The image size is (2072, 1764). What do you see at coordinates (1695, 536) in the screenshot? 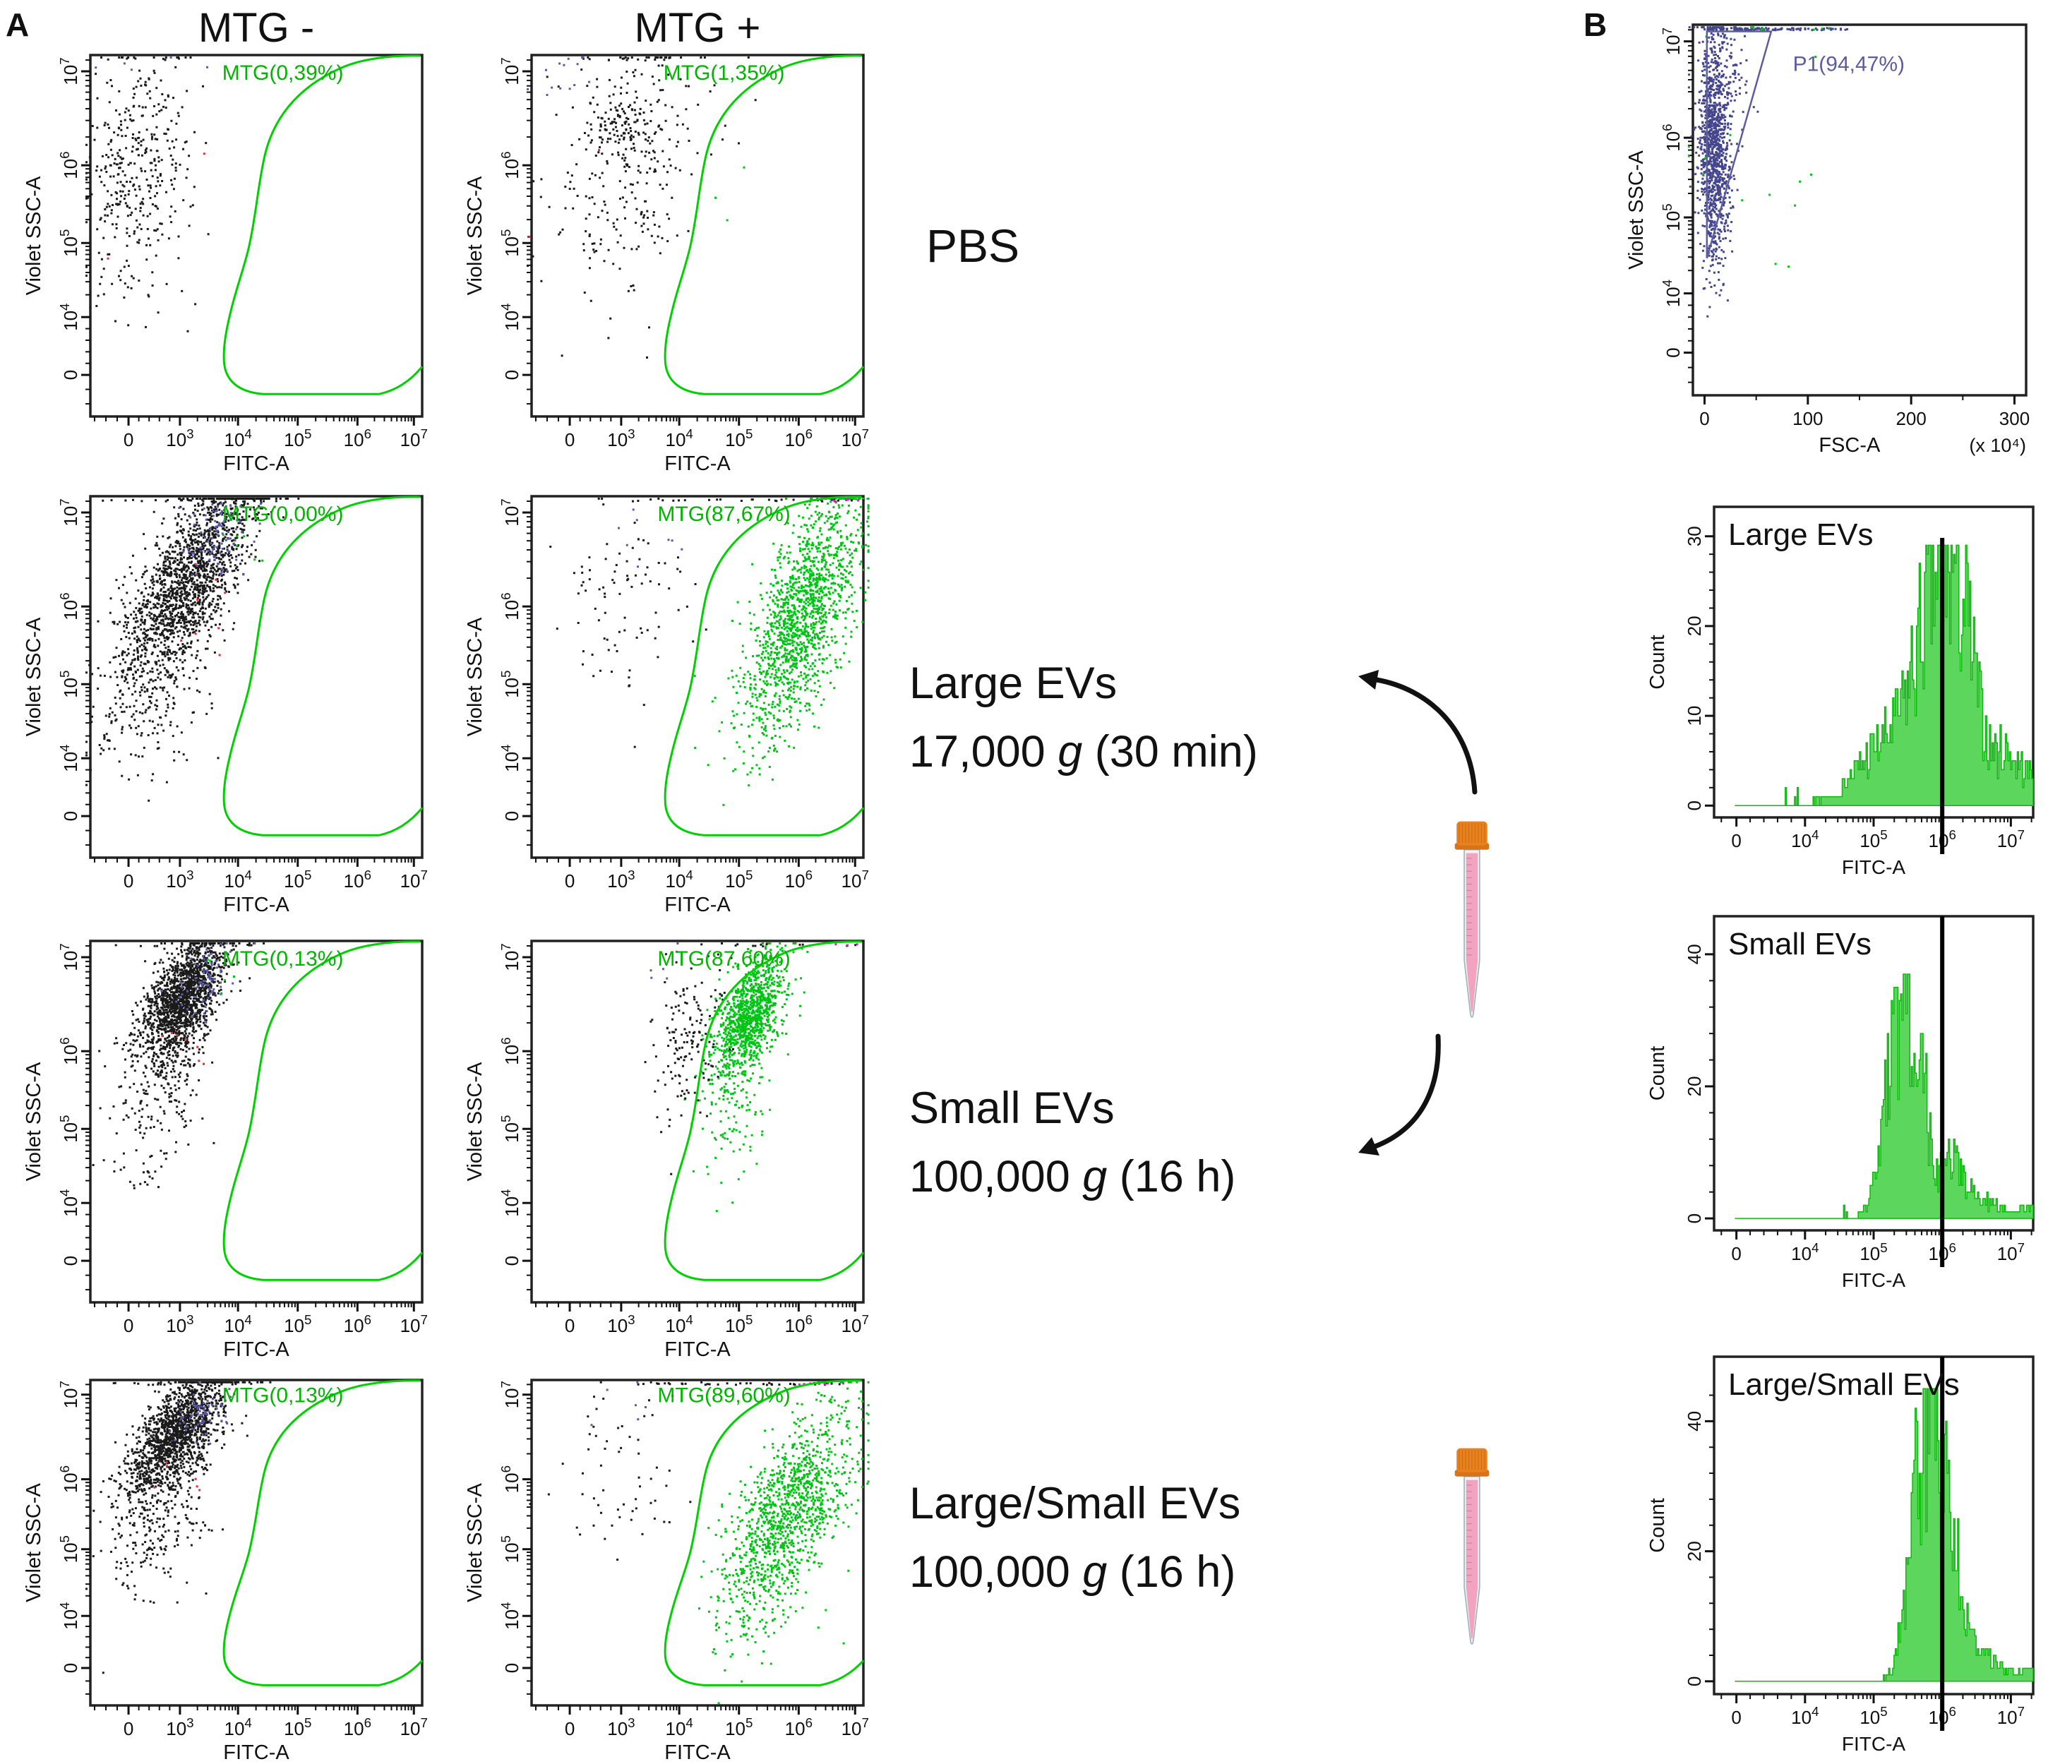
I see `svg-text: 30` at bounding box center [1695, 536].